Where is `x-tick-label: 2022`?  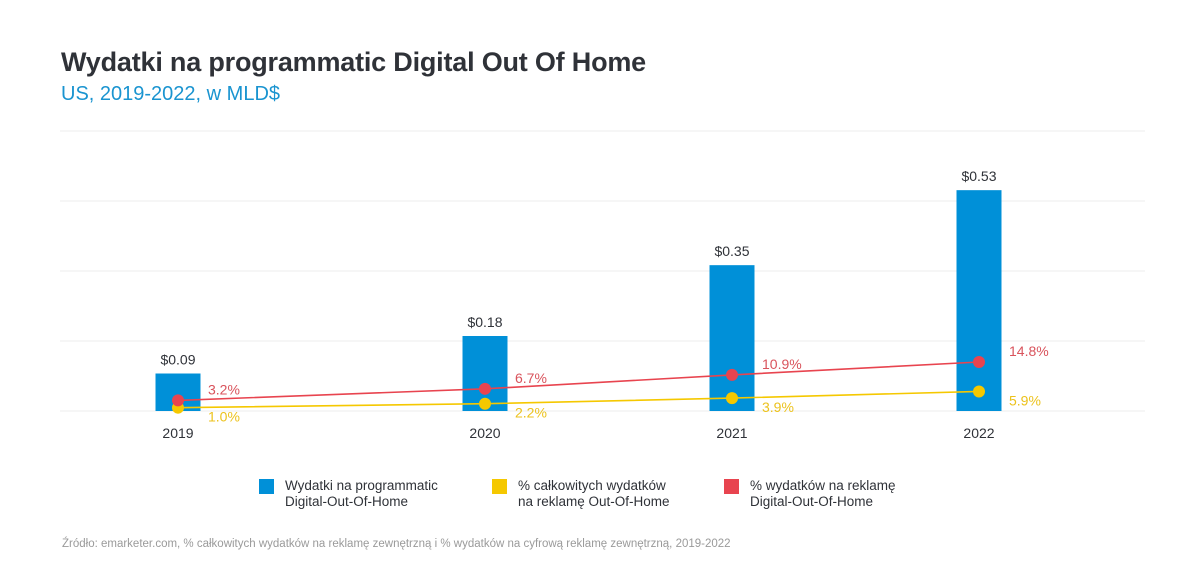
x-tick-label: 2022 is located at coordinates (978, 433).